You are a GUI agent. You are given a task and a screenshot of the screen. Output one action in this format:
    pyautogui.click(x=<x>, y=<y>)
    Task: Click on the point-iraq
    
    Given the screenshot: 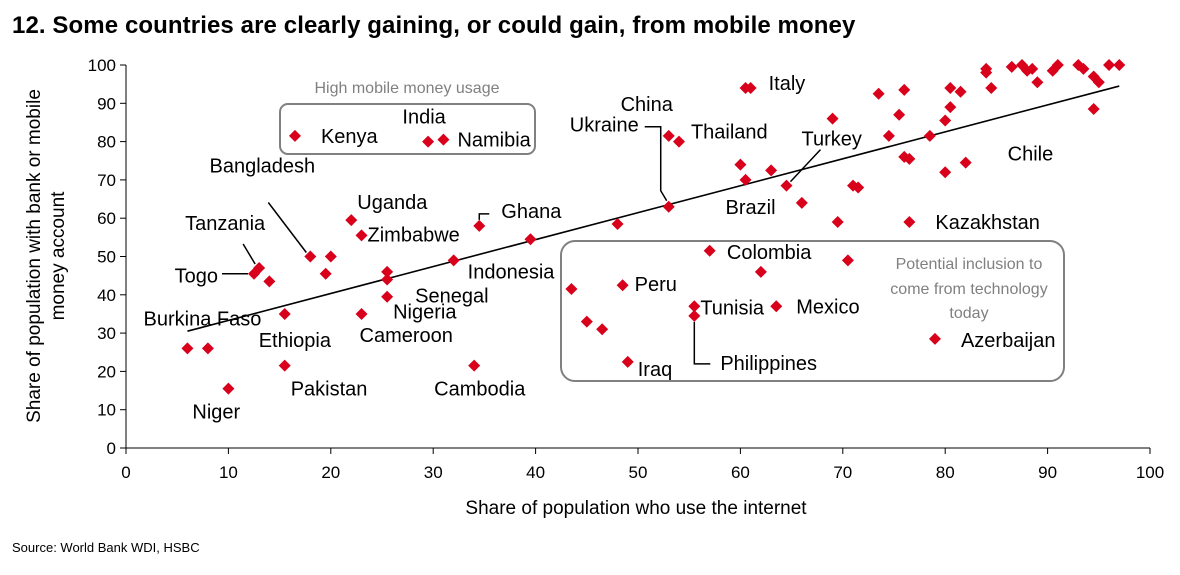 What is the action you would take?
    pyautogui.click(x=627, y=361)
    